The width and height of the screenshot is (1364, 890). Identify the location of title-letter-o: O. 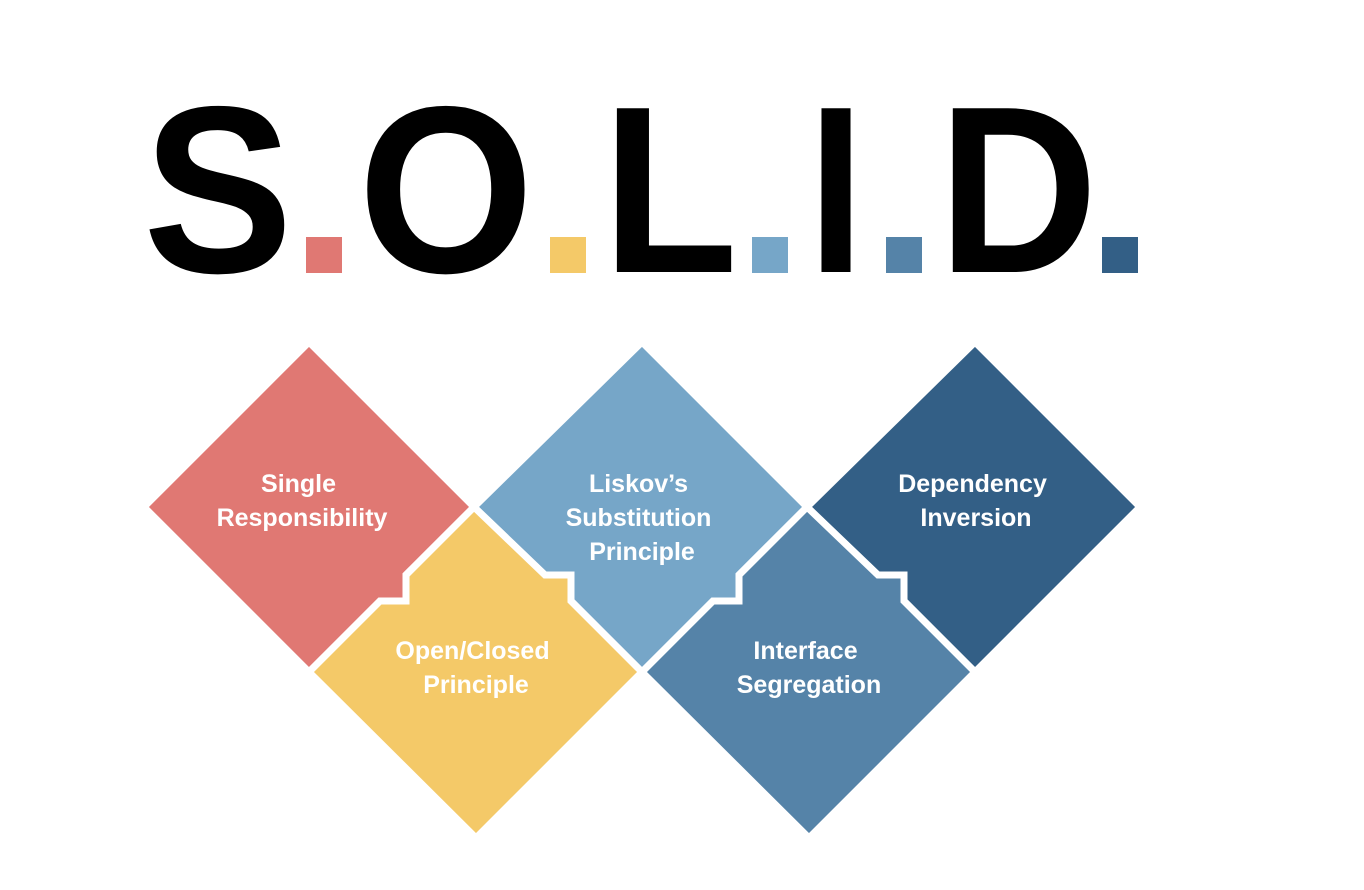
(446, 190).